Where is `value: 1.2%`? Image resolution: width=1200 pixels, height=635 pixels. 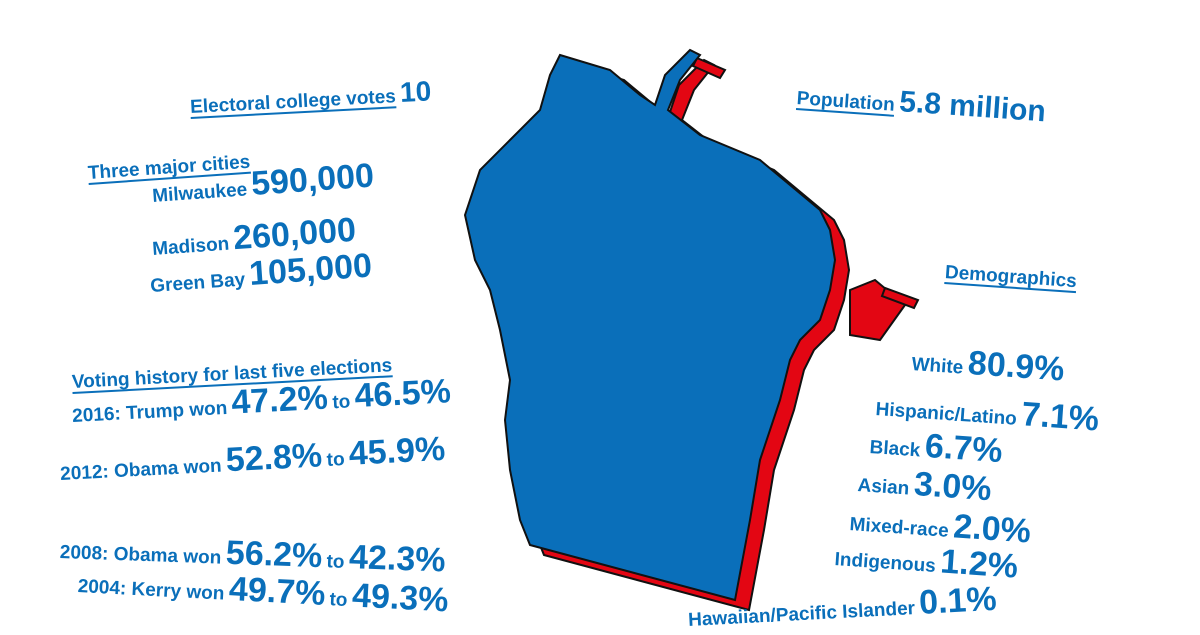
value: 1.2% is located at coordinates (979, 564).